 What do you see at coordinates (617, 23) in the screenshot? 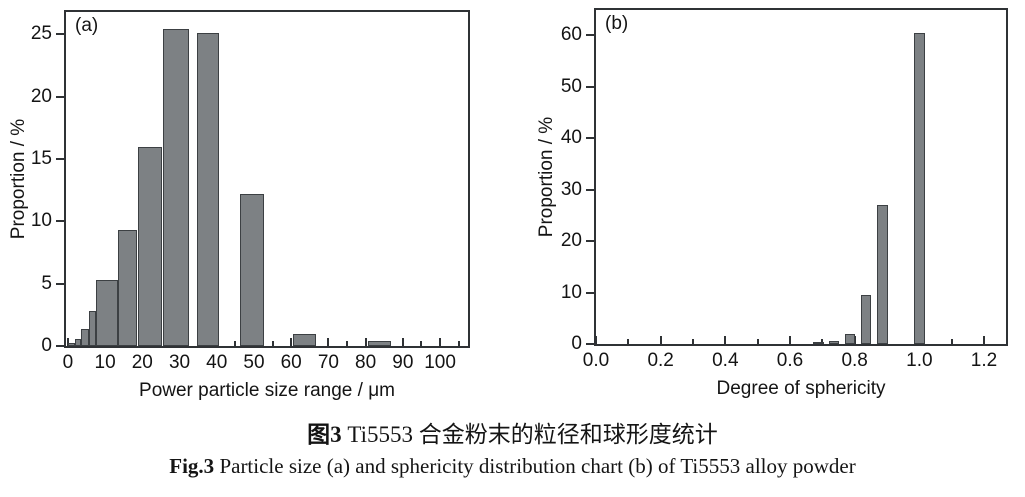
I see `panel-label-b: (b)` at bounding box center [617, 23].